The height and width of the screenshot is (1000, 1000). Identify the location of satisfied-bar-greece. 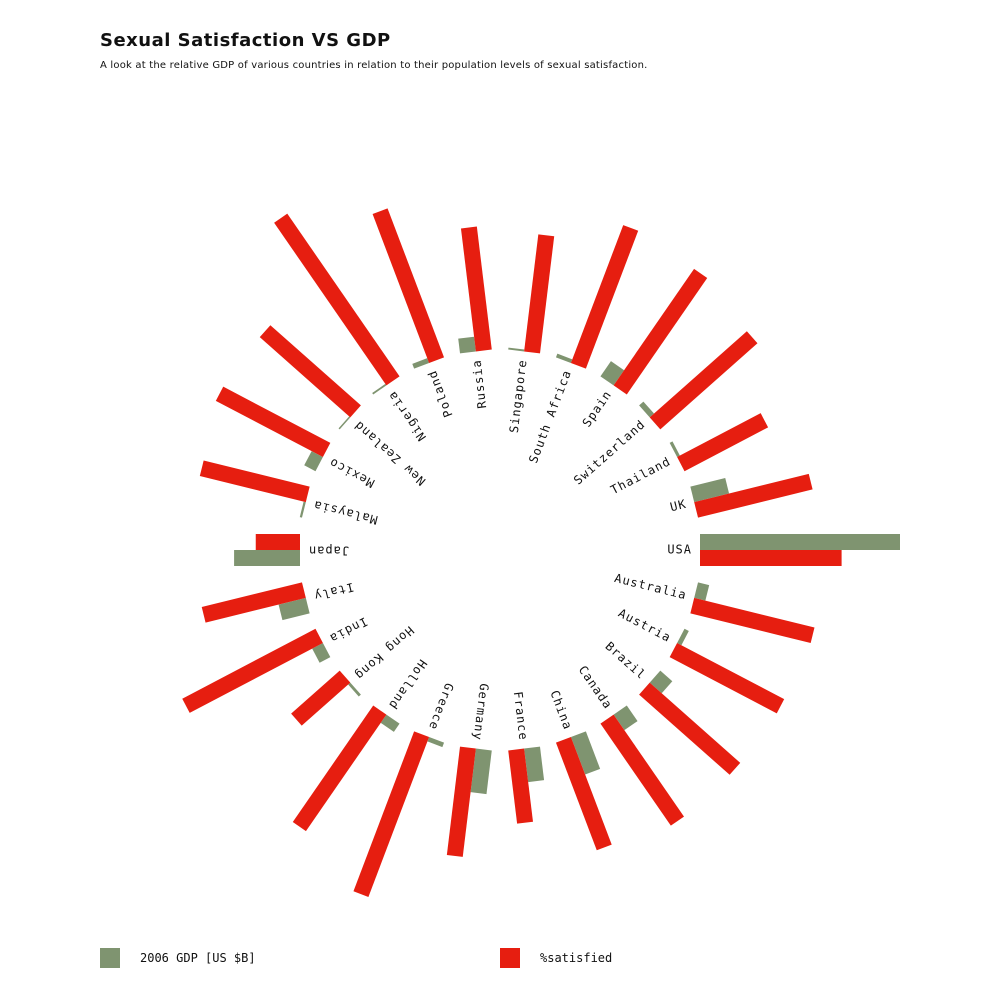
(391, 814).